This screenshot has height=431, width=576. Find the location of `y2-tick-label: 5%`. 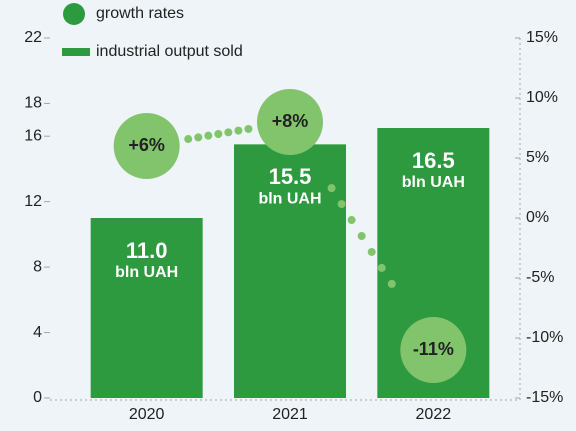

y2-tick-label: 5% is located at coordinates (537, 157).